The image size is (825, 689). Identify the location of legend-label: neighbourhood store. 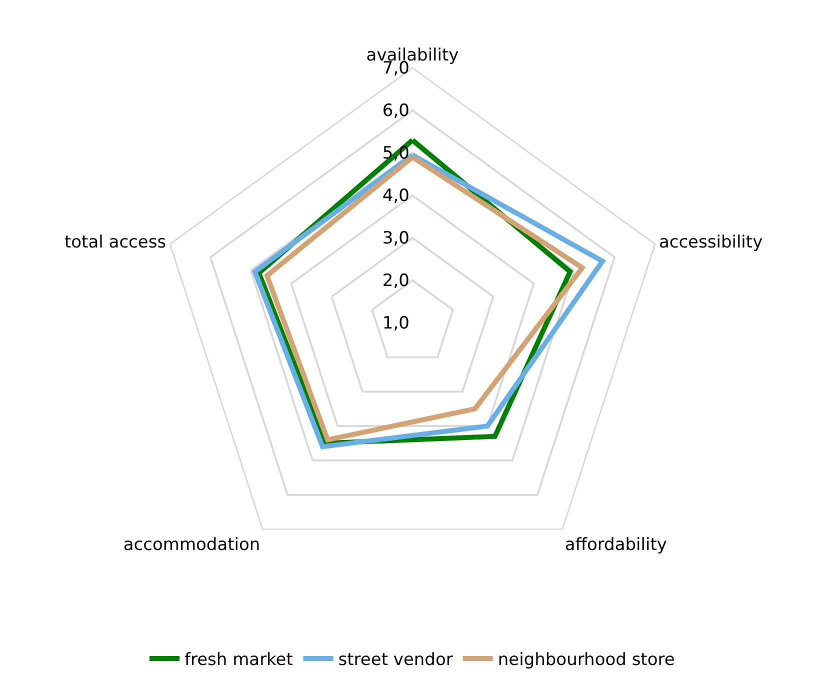
(586, 660).